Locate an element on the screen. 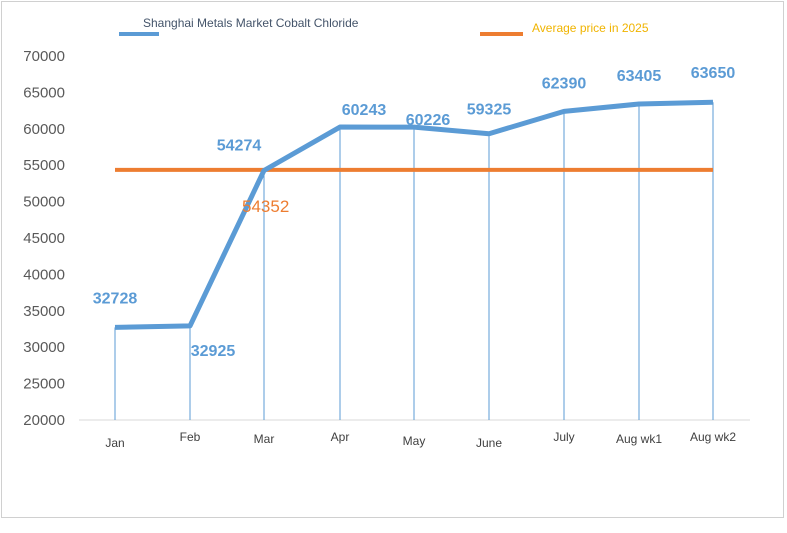  data-label: 63405 is located at coordinates (639, 76).